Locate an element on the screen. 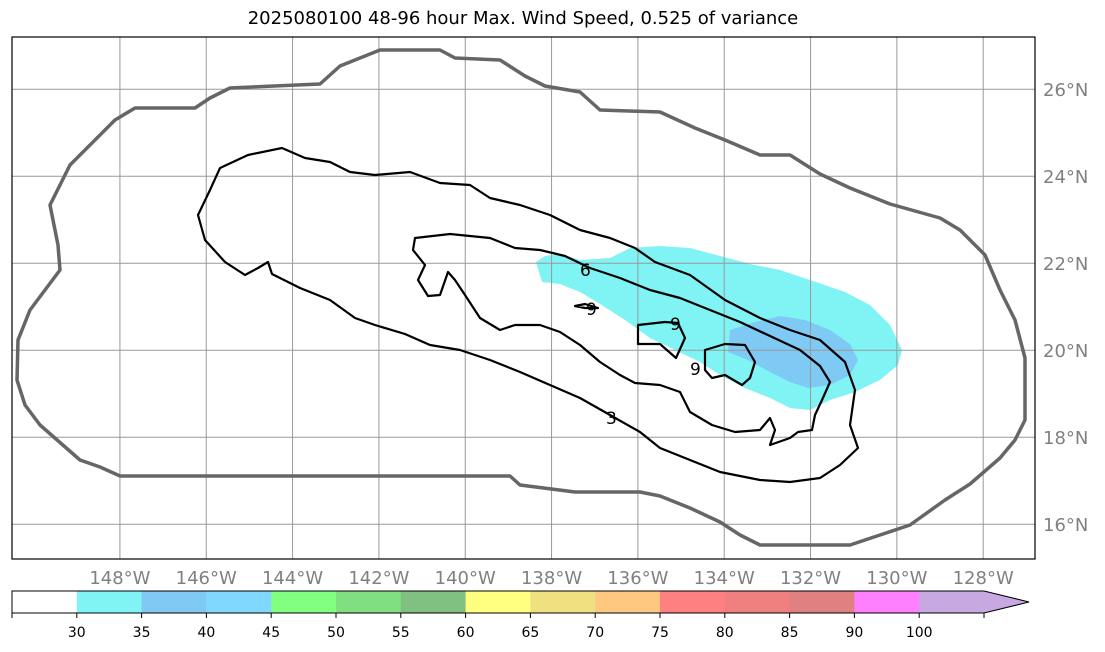 The height and width of the screenshot is (652, 1105). colorbar-tick-label: 65 is located at coordinates (530, 633).